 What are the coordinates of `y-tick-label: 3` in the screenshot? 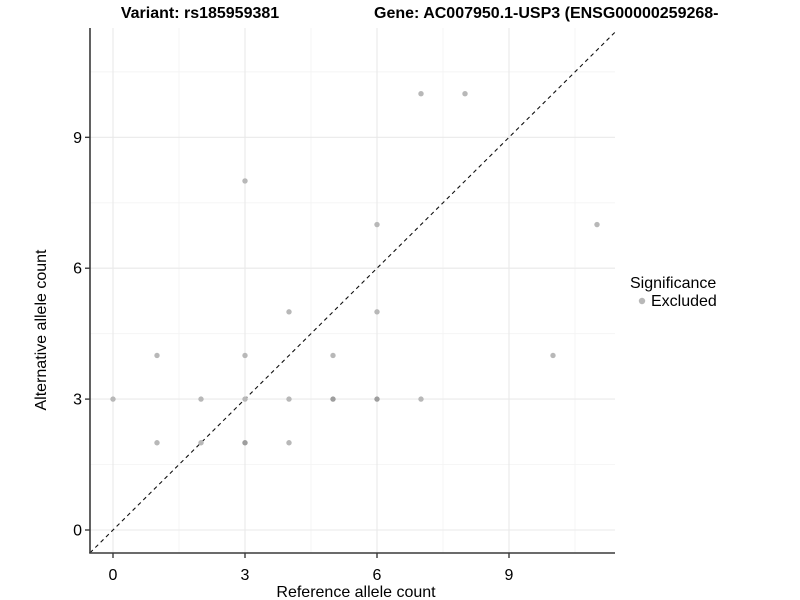 It's located at (77, 400).